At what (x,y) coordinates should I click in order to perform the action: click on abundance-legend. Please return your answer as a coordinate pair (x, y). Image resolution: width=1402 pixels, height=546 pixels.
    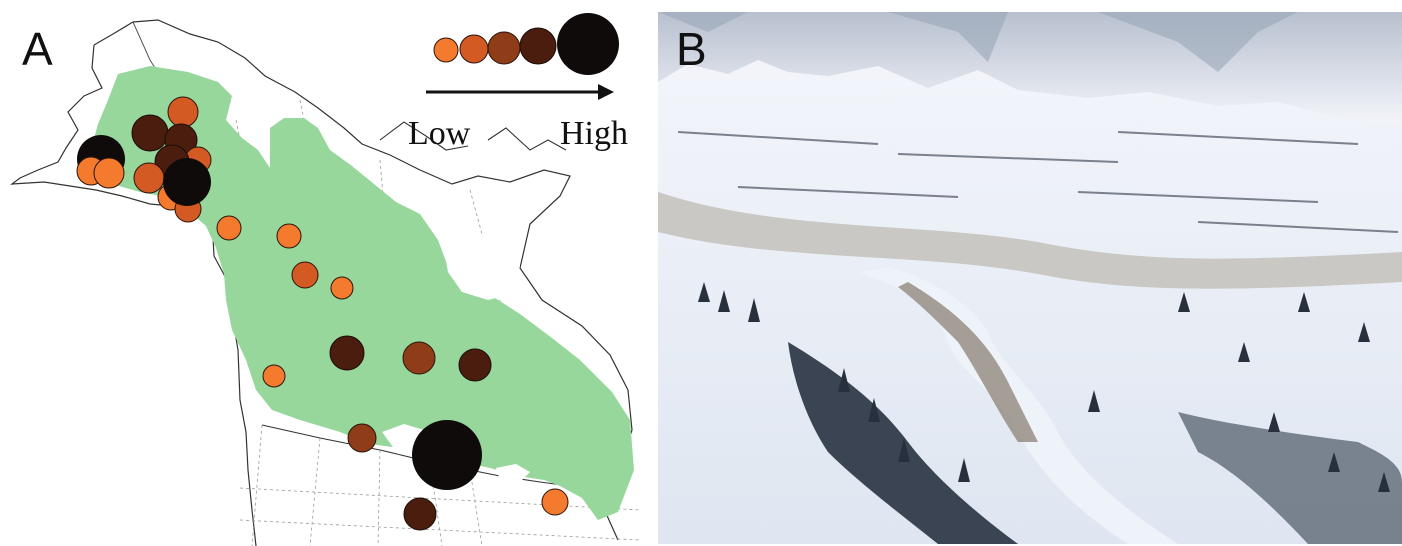
    Looking at the image, I should click on (522, 56).